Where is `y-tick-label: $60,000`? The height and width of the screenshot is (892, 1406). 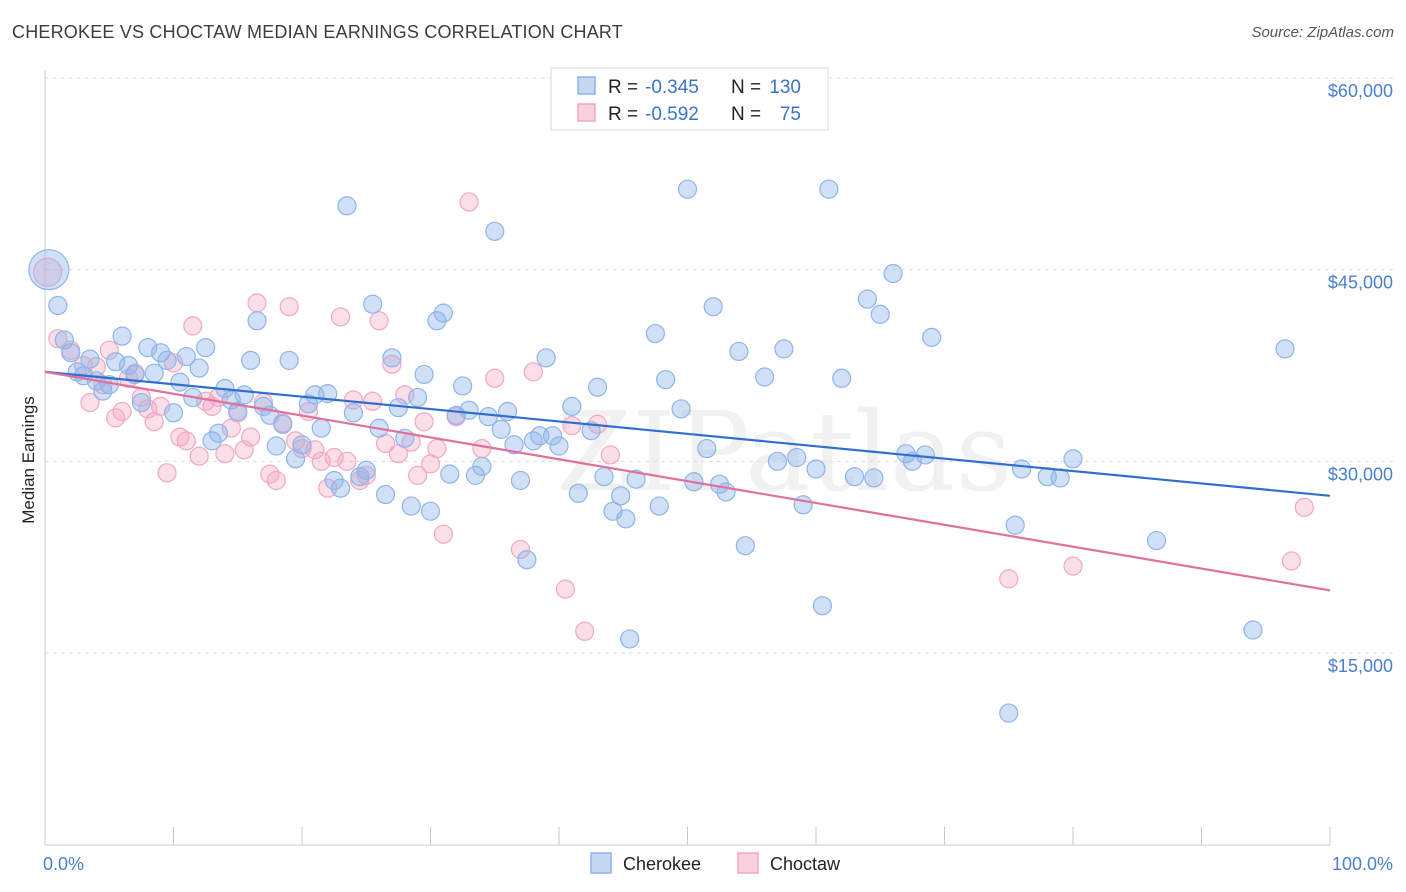
y-tick-label: $60,000 is located at coordinates (1360, 91).